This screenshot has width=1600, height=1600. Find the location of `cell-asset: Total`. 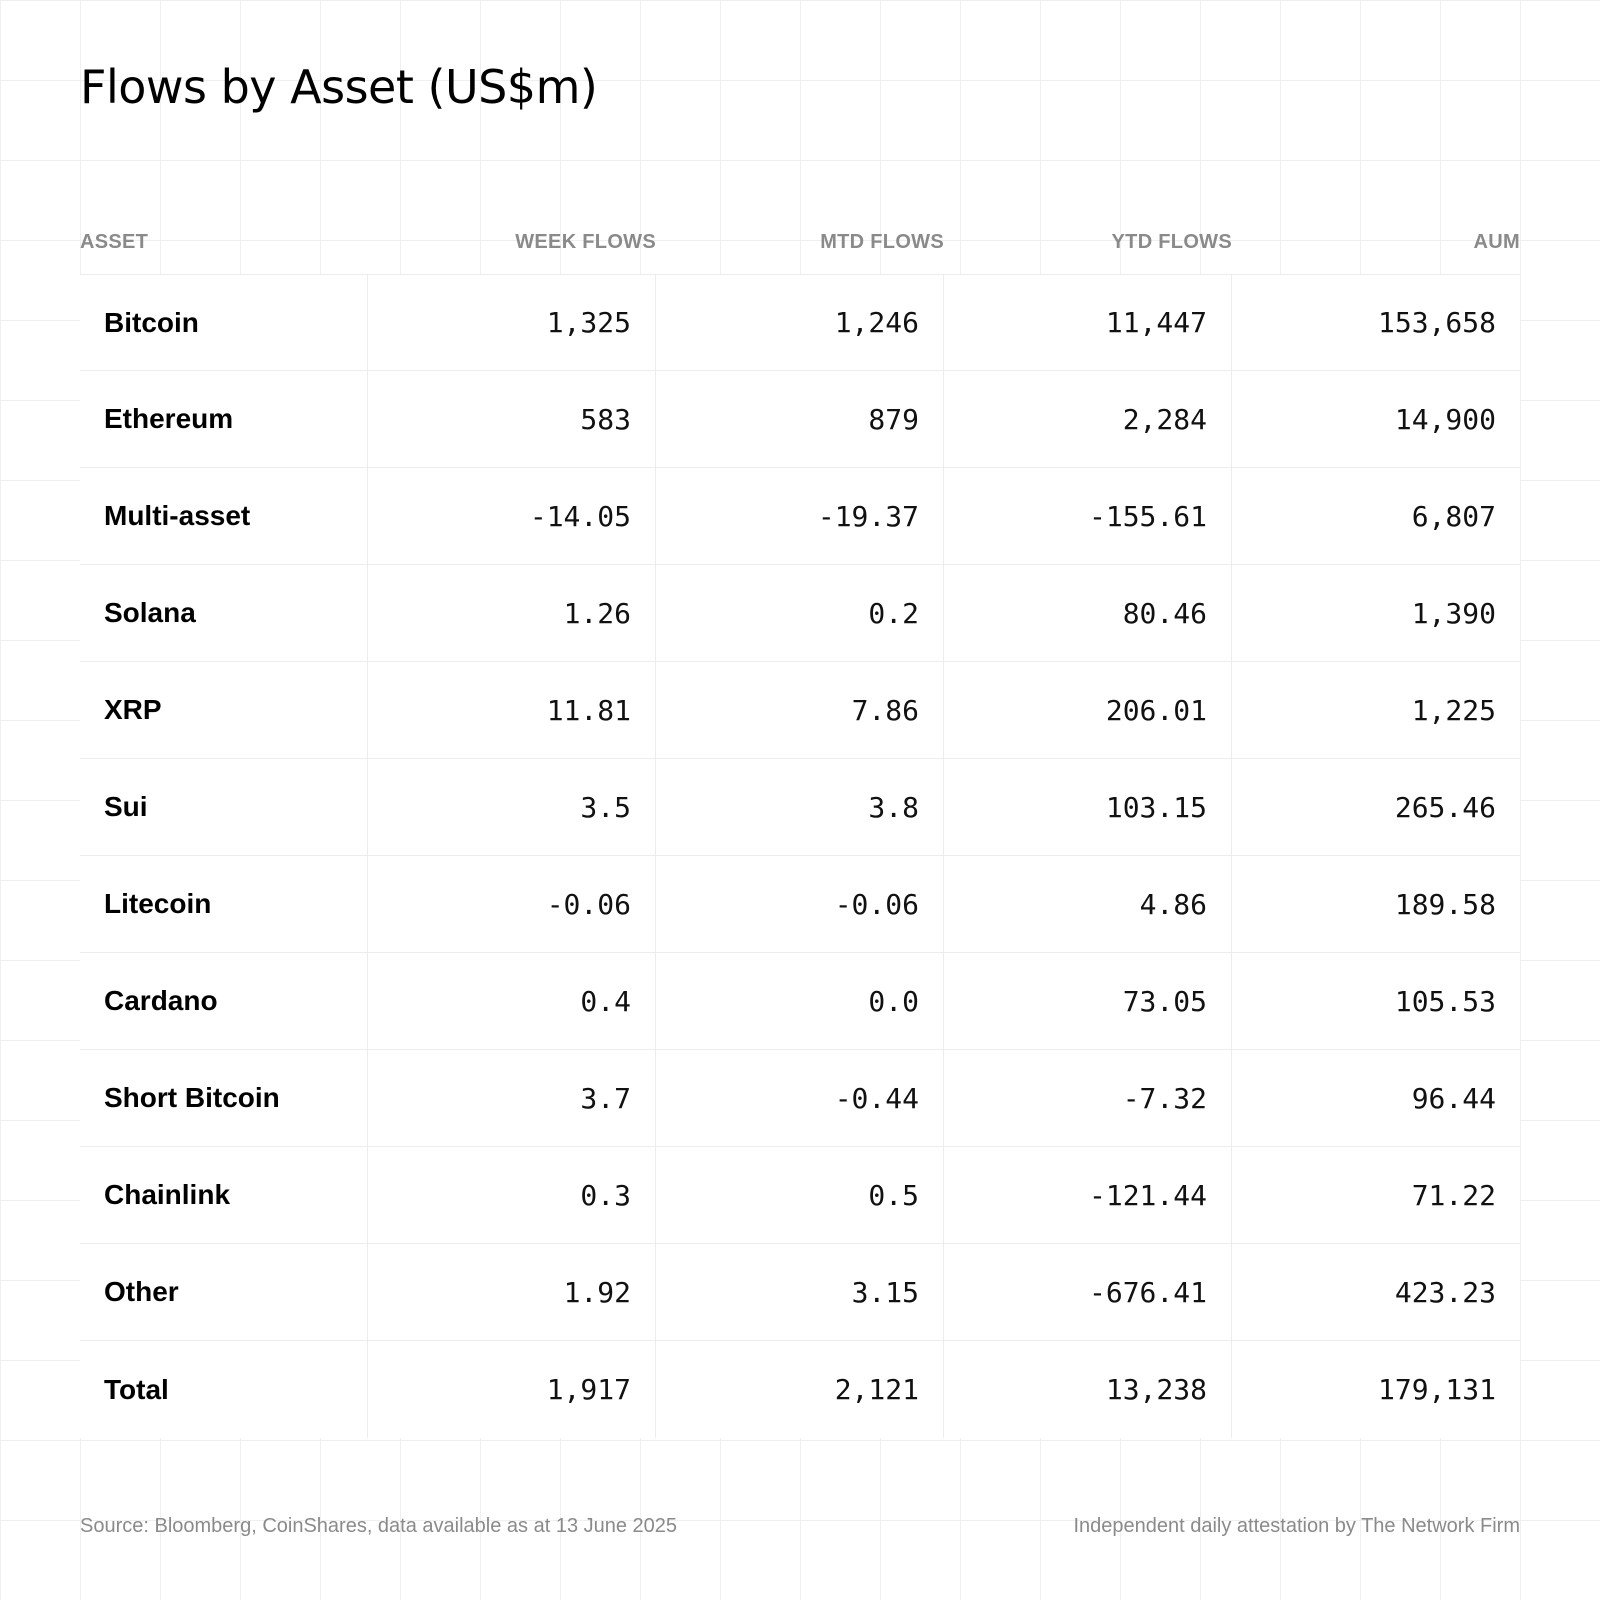

cell-asset: Total is located at coordinates (224, 1389).